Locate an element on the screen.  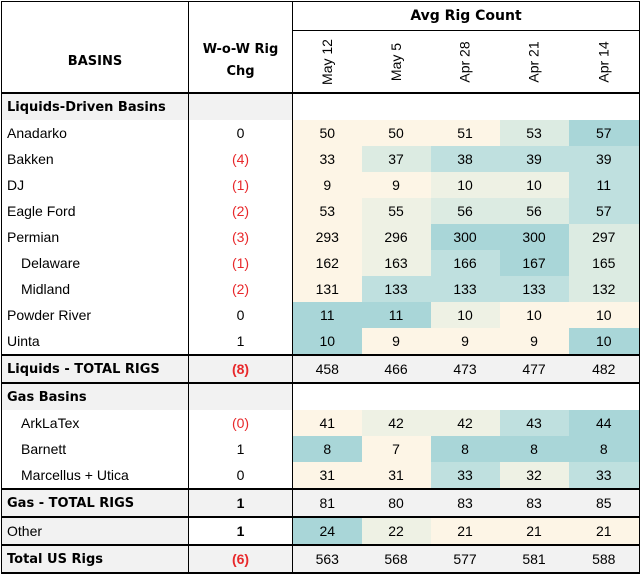
basin-label: Total US Rigs is located at coordinates (95, 559).